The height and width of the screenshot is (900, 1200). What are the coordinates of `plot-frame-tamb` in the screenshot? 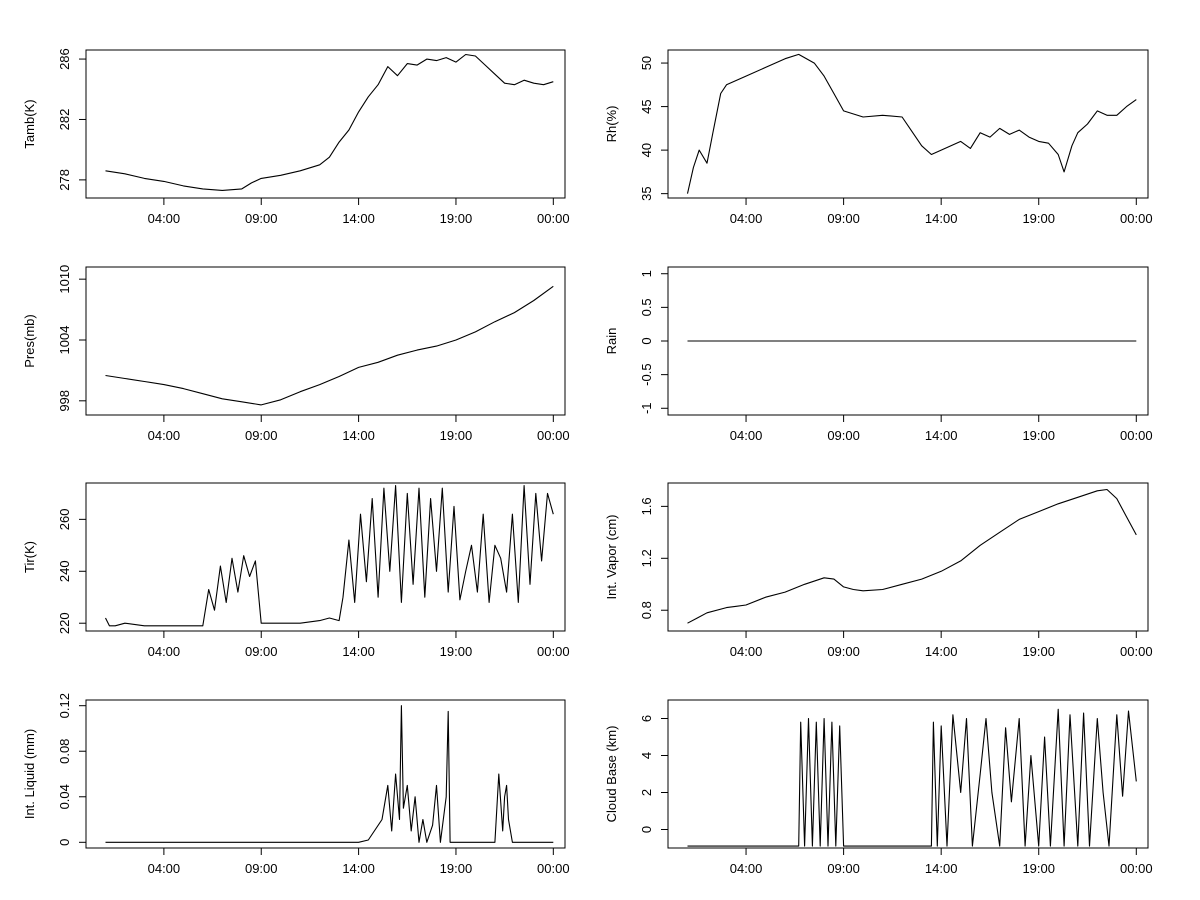 It's located at (325, 124).